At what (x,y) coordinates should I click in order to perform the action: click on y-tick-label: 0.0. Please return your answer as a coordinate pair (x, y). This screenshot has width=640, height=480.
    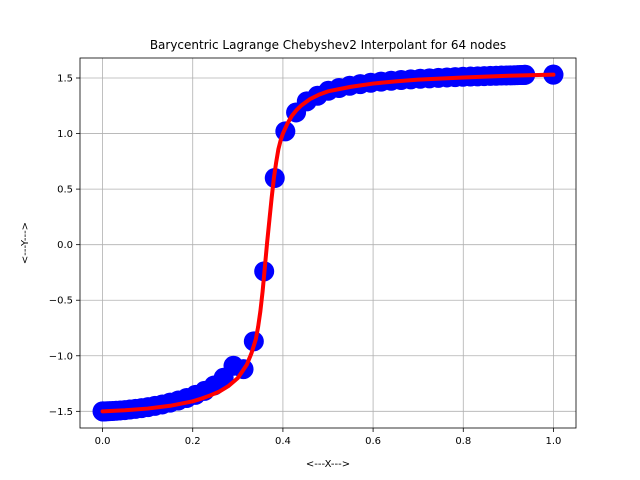
    Looking at the image, I should click on (65, 245).